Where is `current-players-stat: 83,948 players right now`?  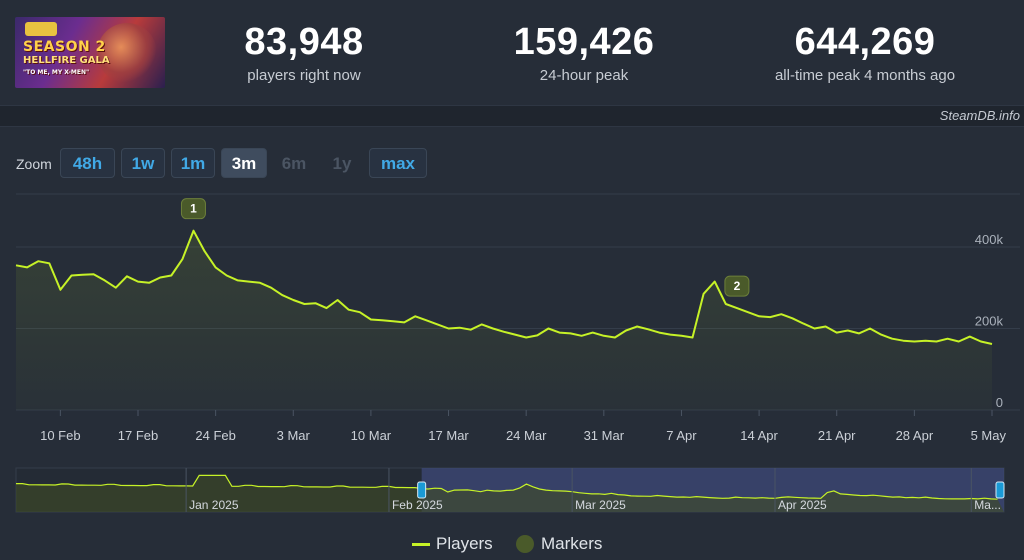
current-players-stat: 83,948 players right now is located at coordinates (304, 53).